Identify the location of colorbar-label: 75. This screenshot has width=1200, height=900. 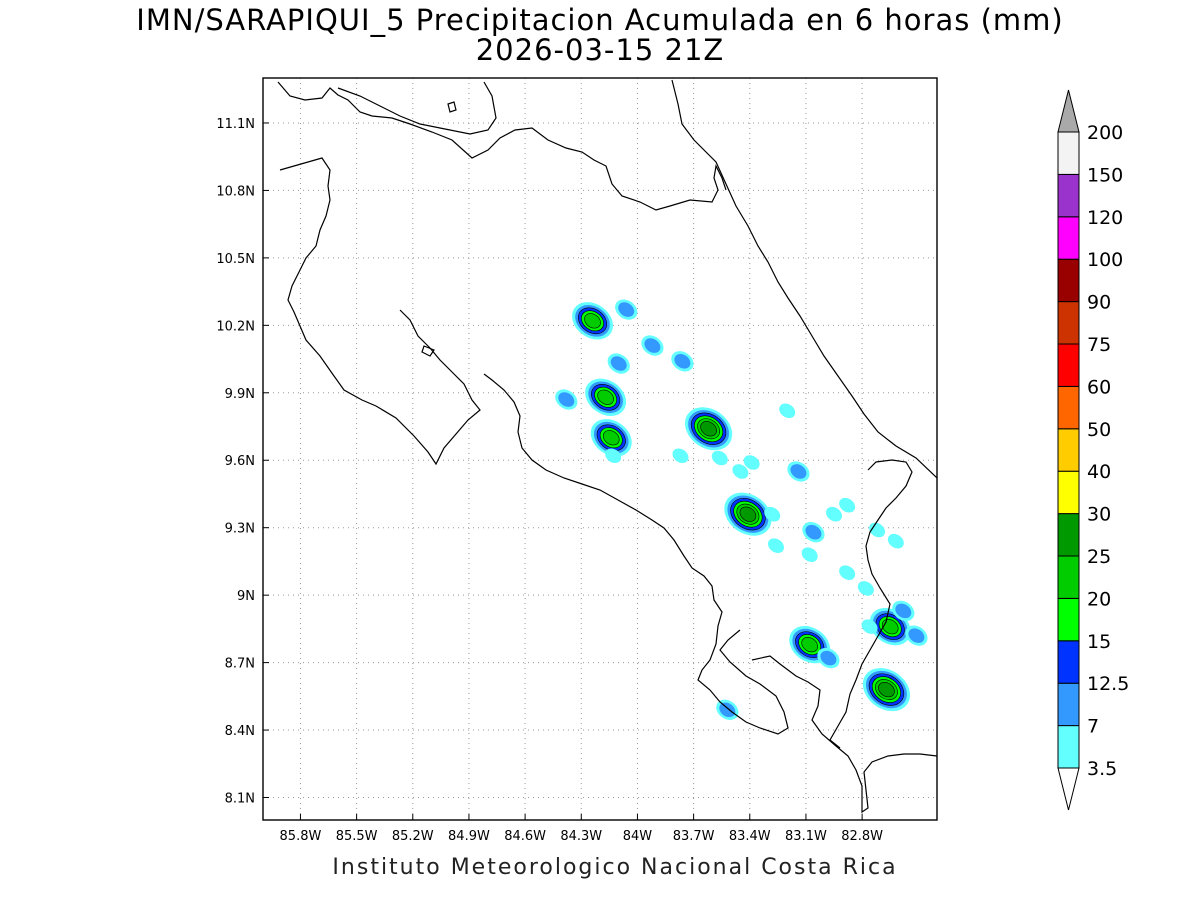
(1099, 345).